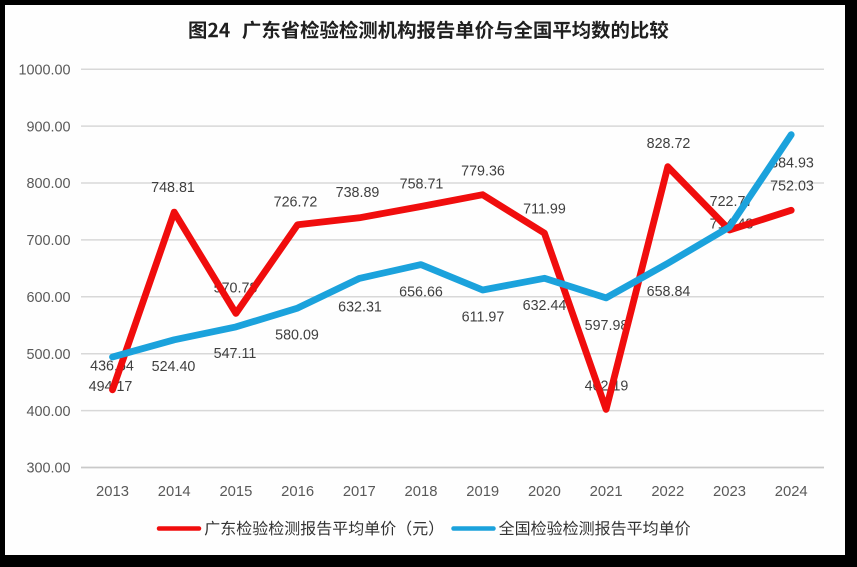  I want to click on svg-text: 547.11, so click(235, 354).